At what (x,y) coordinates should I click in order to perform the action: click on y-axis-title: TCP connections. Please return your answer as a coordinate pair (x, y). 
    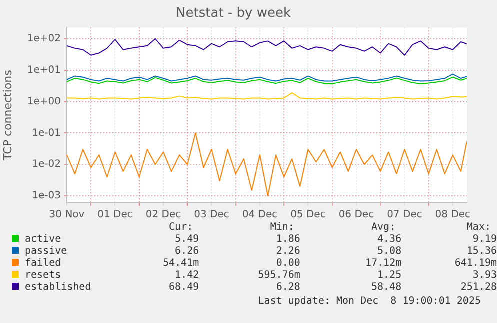
    Looking at the image, I should click on (7, 116).